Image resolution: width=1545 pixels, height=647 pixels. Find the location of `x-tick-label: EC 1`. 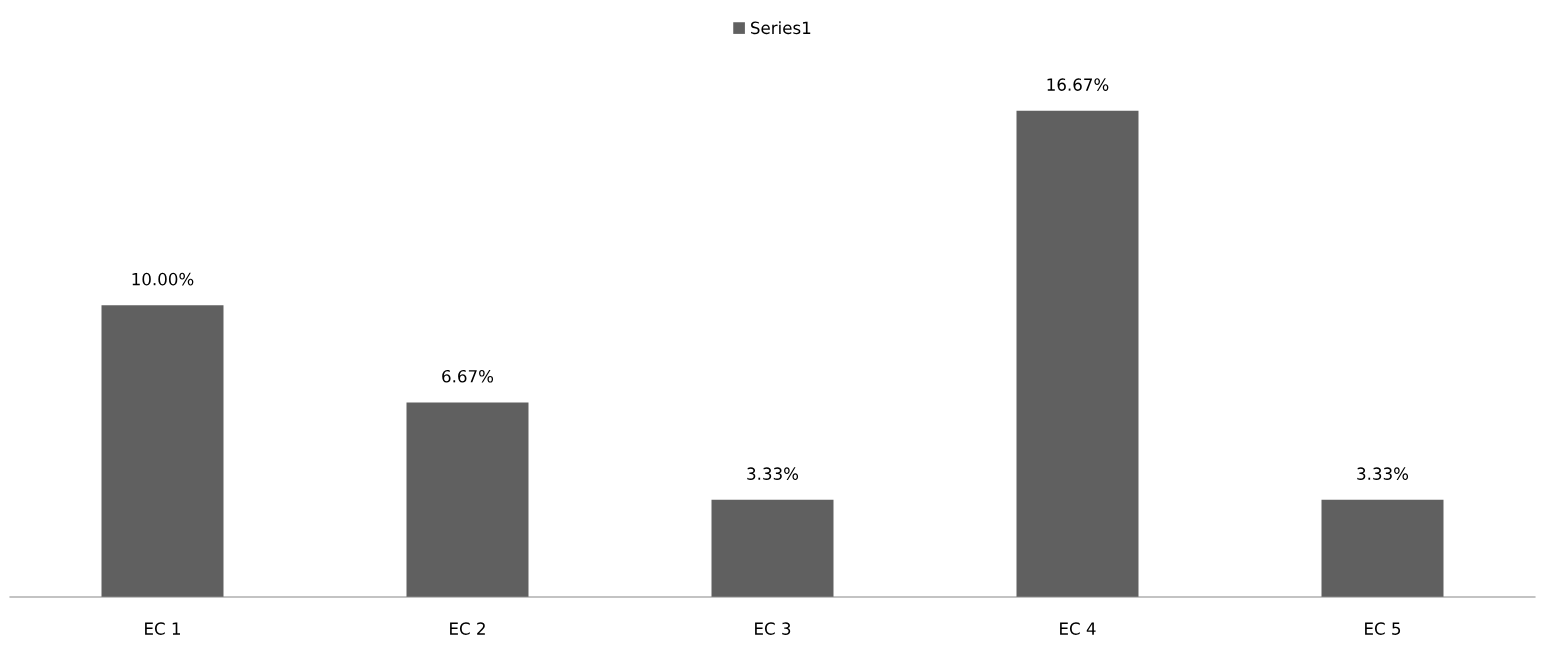

x-tick-label: EC 1 is located at coordinates (162, 628).